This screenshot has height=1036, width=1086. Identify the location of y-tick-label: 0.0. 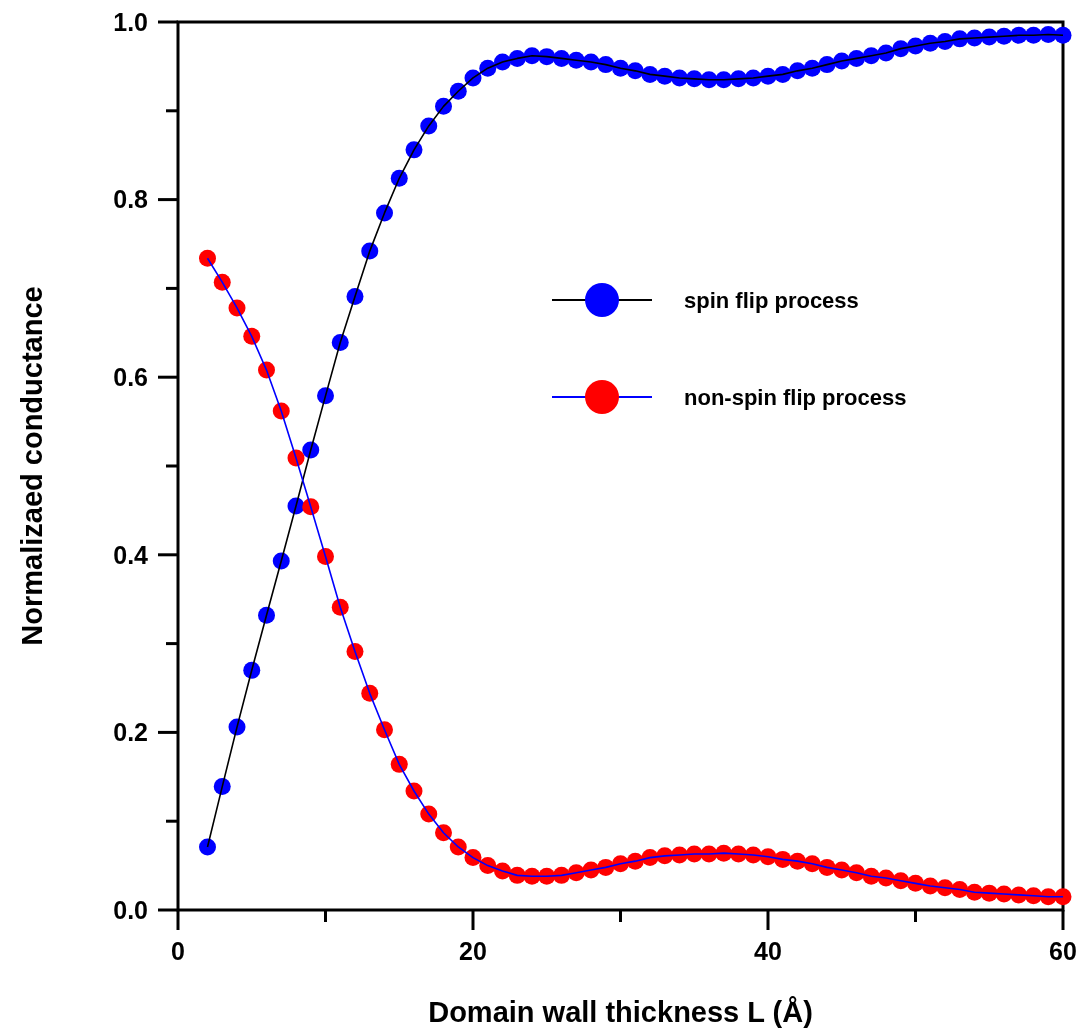
(130, 909).